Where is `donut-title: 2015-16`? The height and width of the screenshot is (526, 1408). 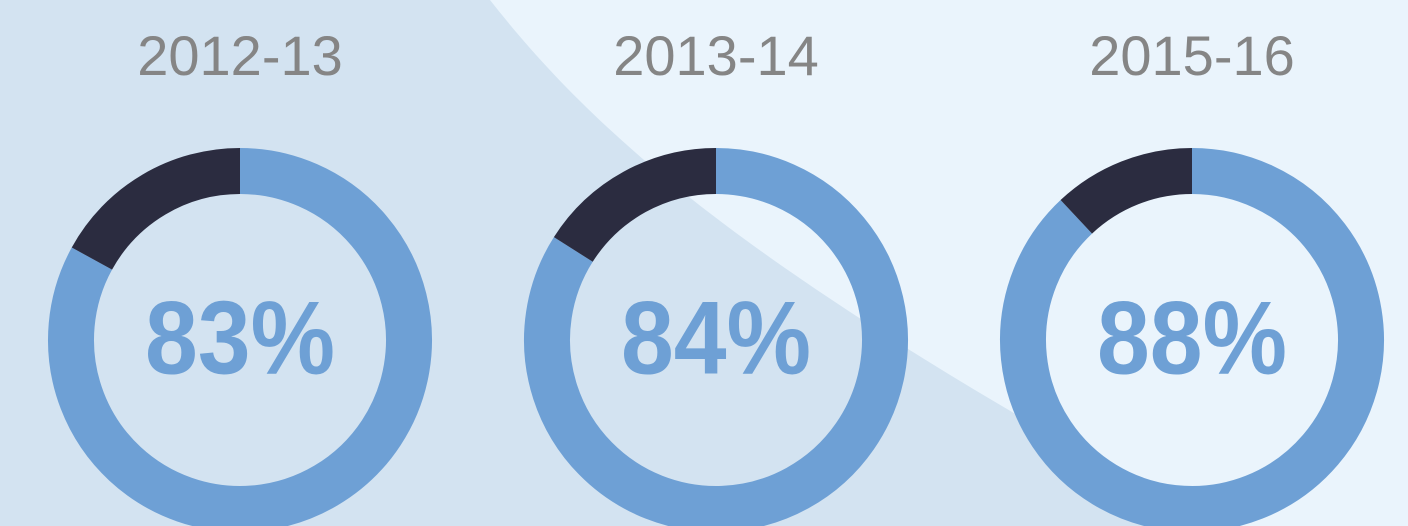 donut-title: 2015-16 is located at coordinates (1192, 55).